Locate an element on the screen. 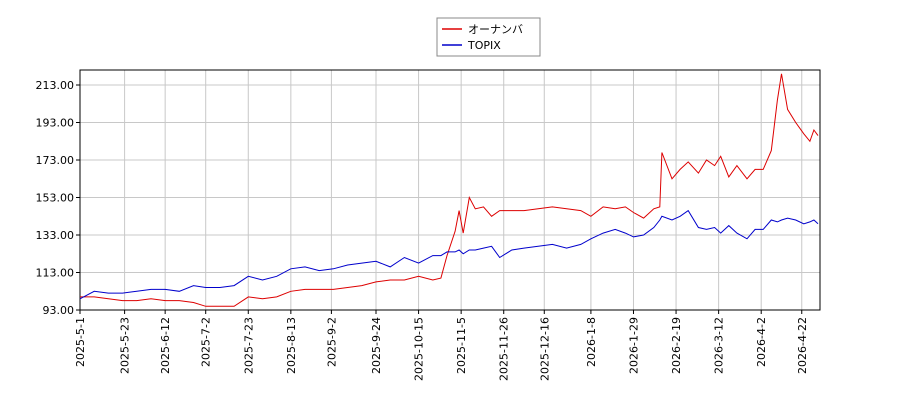 This screenshot has width=900, height=404. y-tick-label: 193.00 is located at coordinates (55, 123).